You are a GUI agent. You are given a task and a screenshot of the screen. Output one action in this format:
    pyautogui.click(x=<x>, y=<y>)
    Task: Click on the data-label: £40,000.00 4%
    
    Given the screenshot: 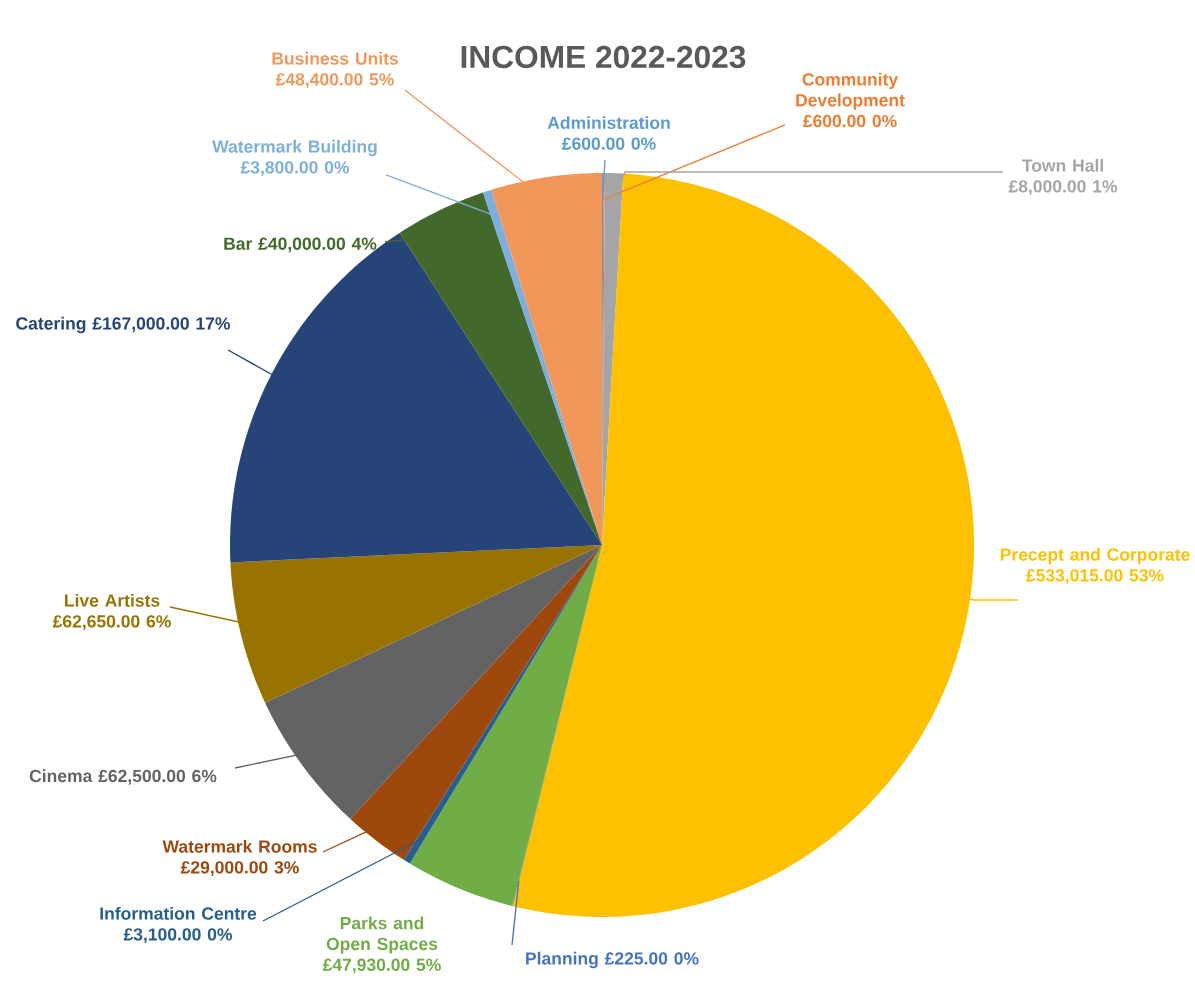 What is the action you would take?
    pyautogui.click(x=317, y=245)
    